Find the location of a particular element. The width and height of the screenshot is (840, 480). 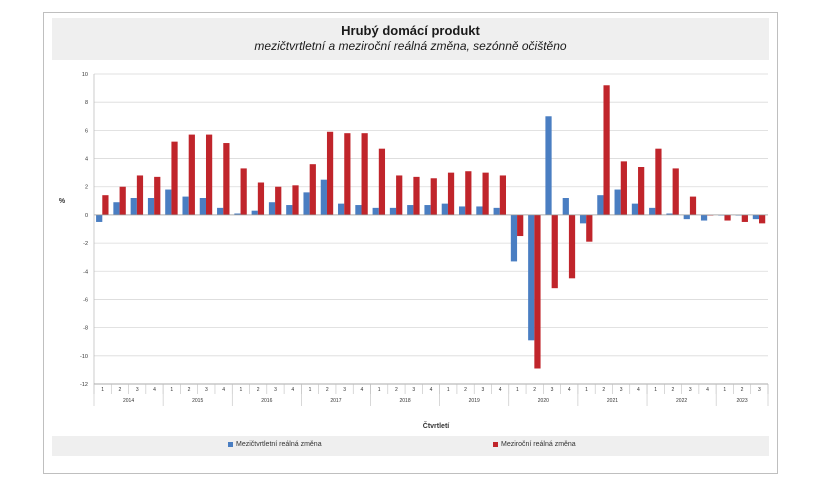

y-tick-label: 6 is located at coordinates (86, 131).